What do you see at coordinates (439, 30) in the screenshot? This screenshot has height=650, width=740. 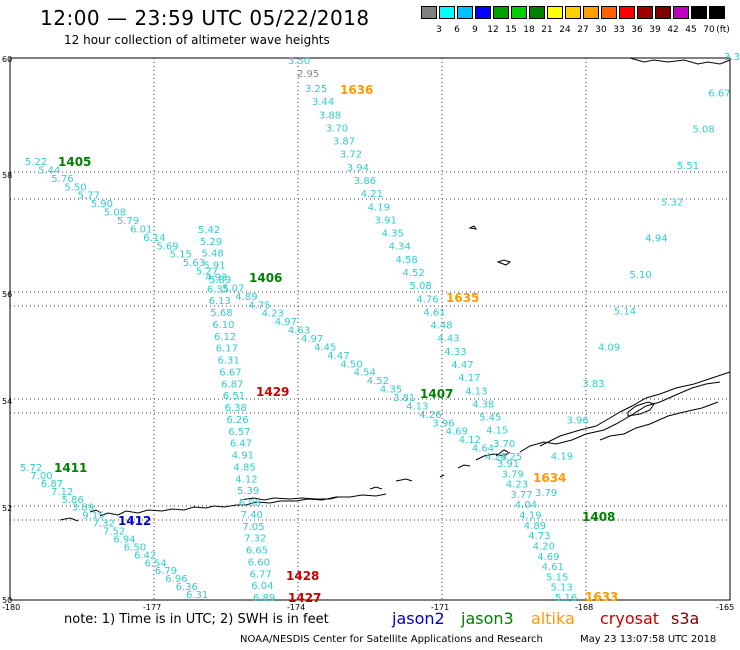 I see `color-scale-label: 3` at bounding box center [439, 30].